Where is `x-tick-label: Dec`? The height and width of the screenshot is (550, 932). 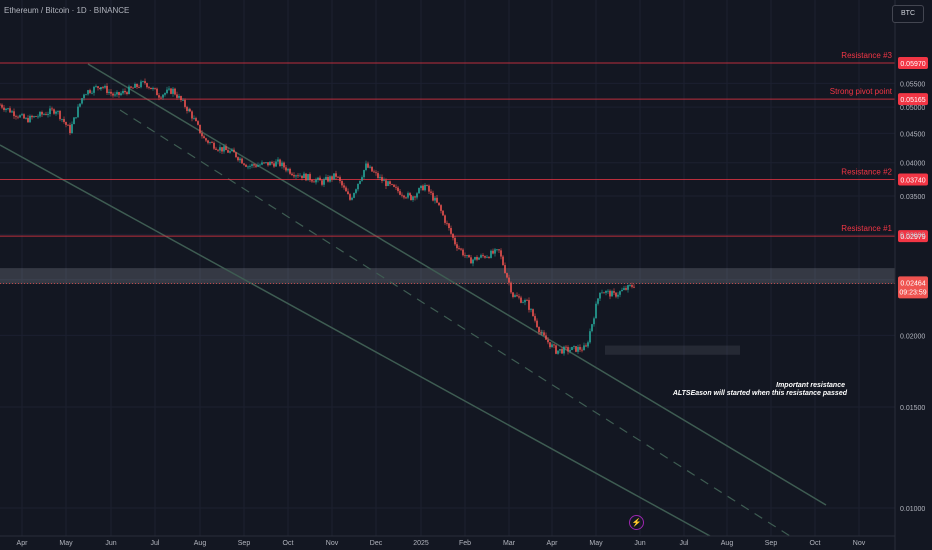 x-tick-label: Dec is located at coordinates (376, 543).